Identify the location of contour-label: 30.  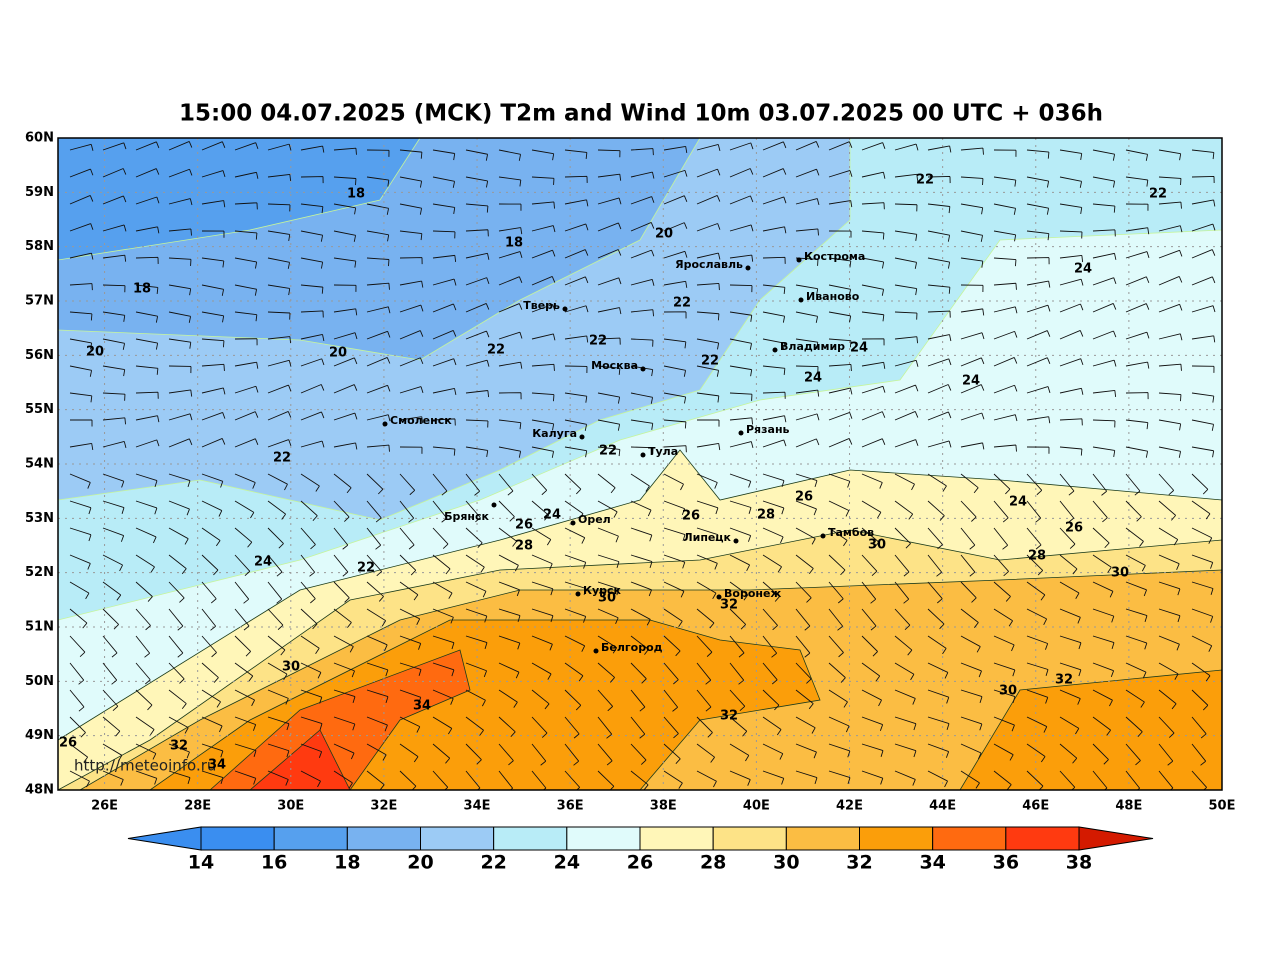
(1008, 691).